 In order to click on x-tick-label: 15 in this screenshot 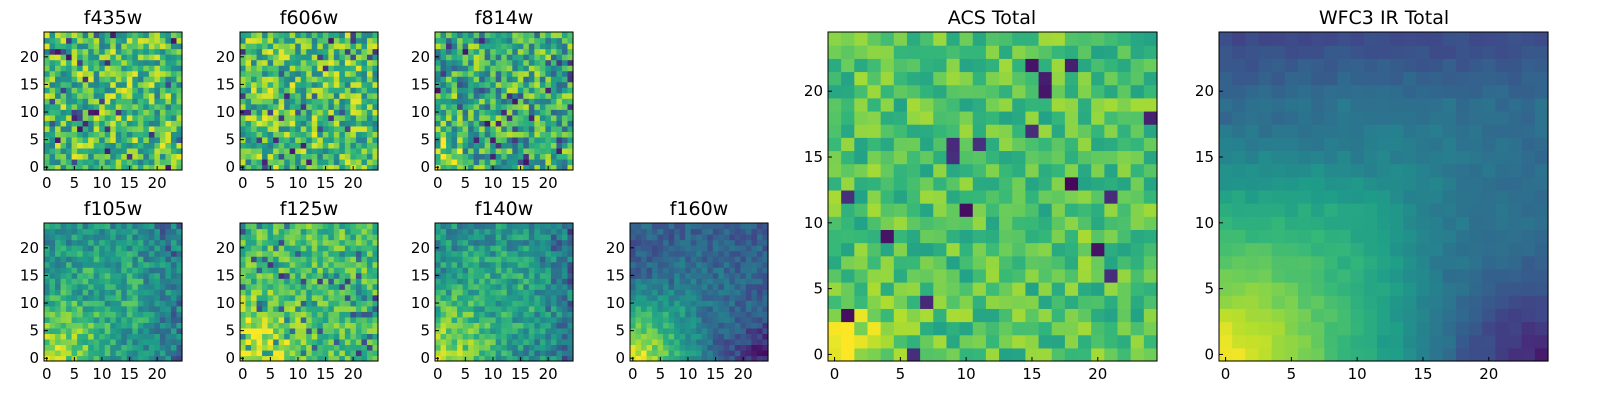, I will do `click(715, 374)`.